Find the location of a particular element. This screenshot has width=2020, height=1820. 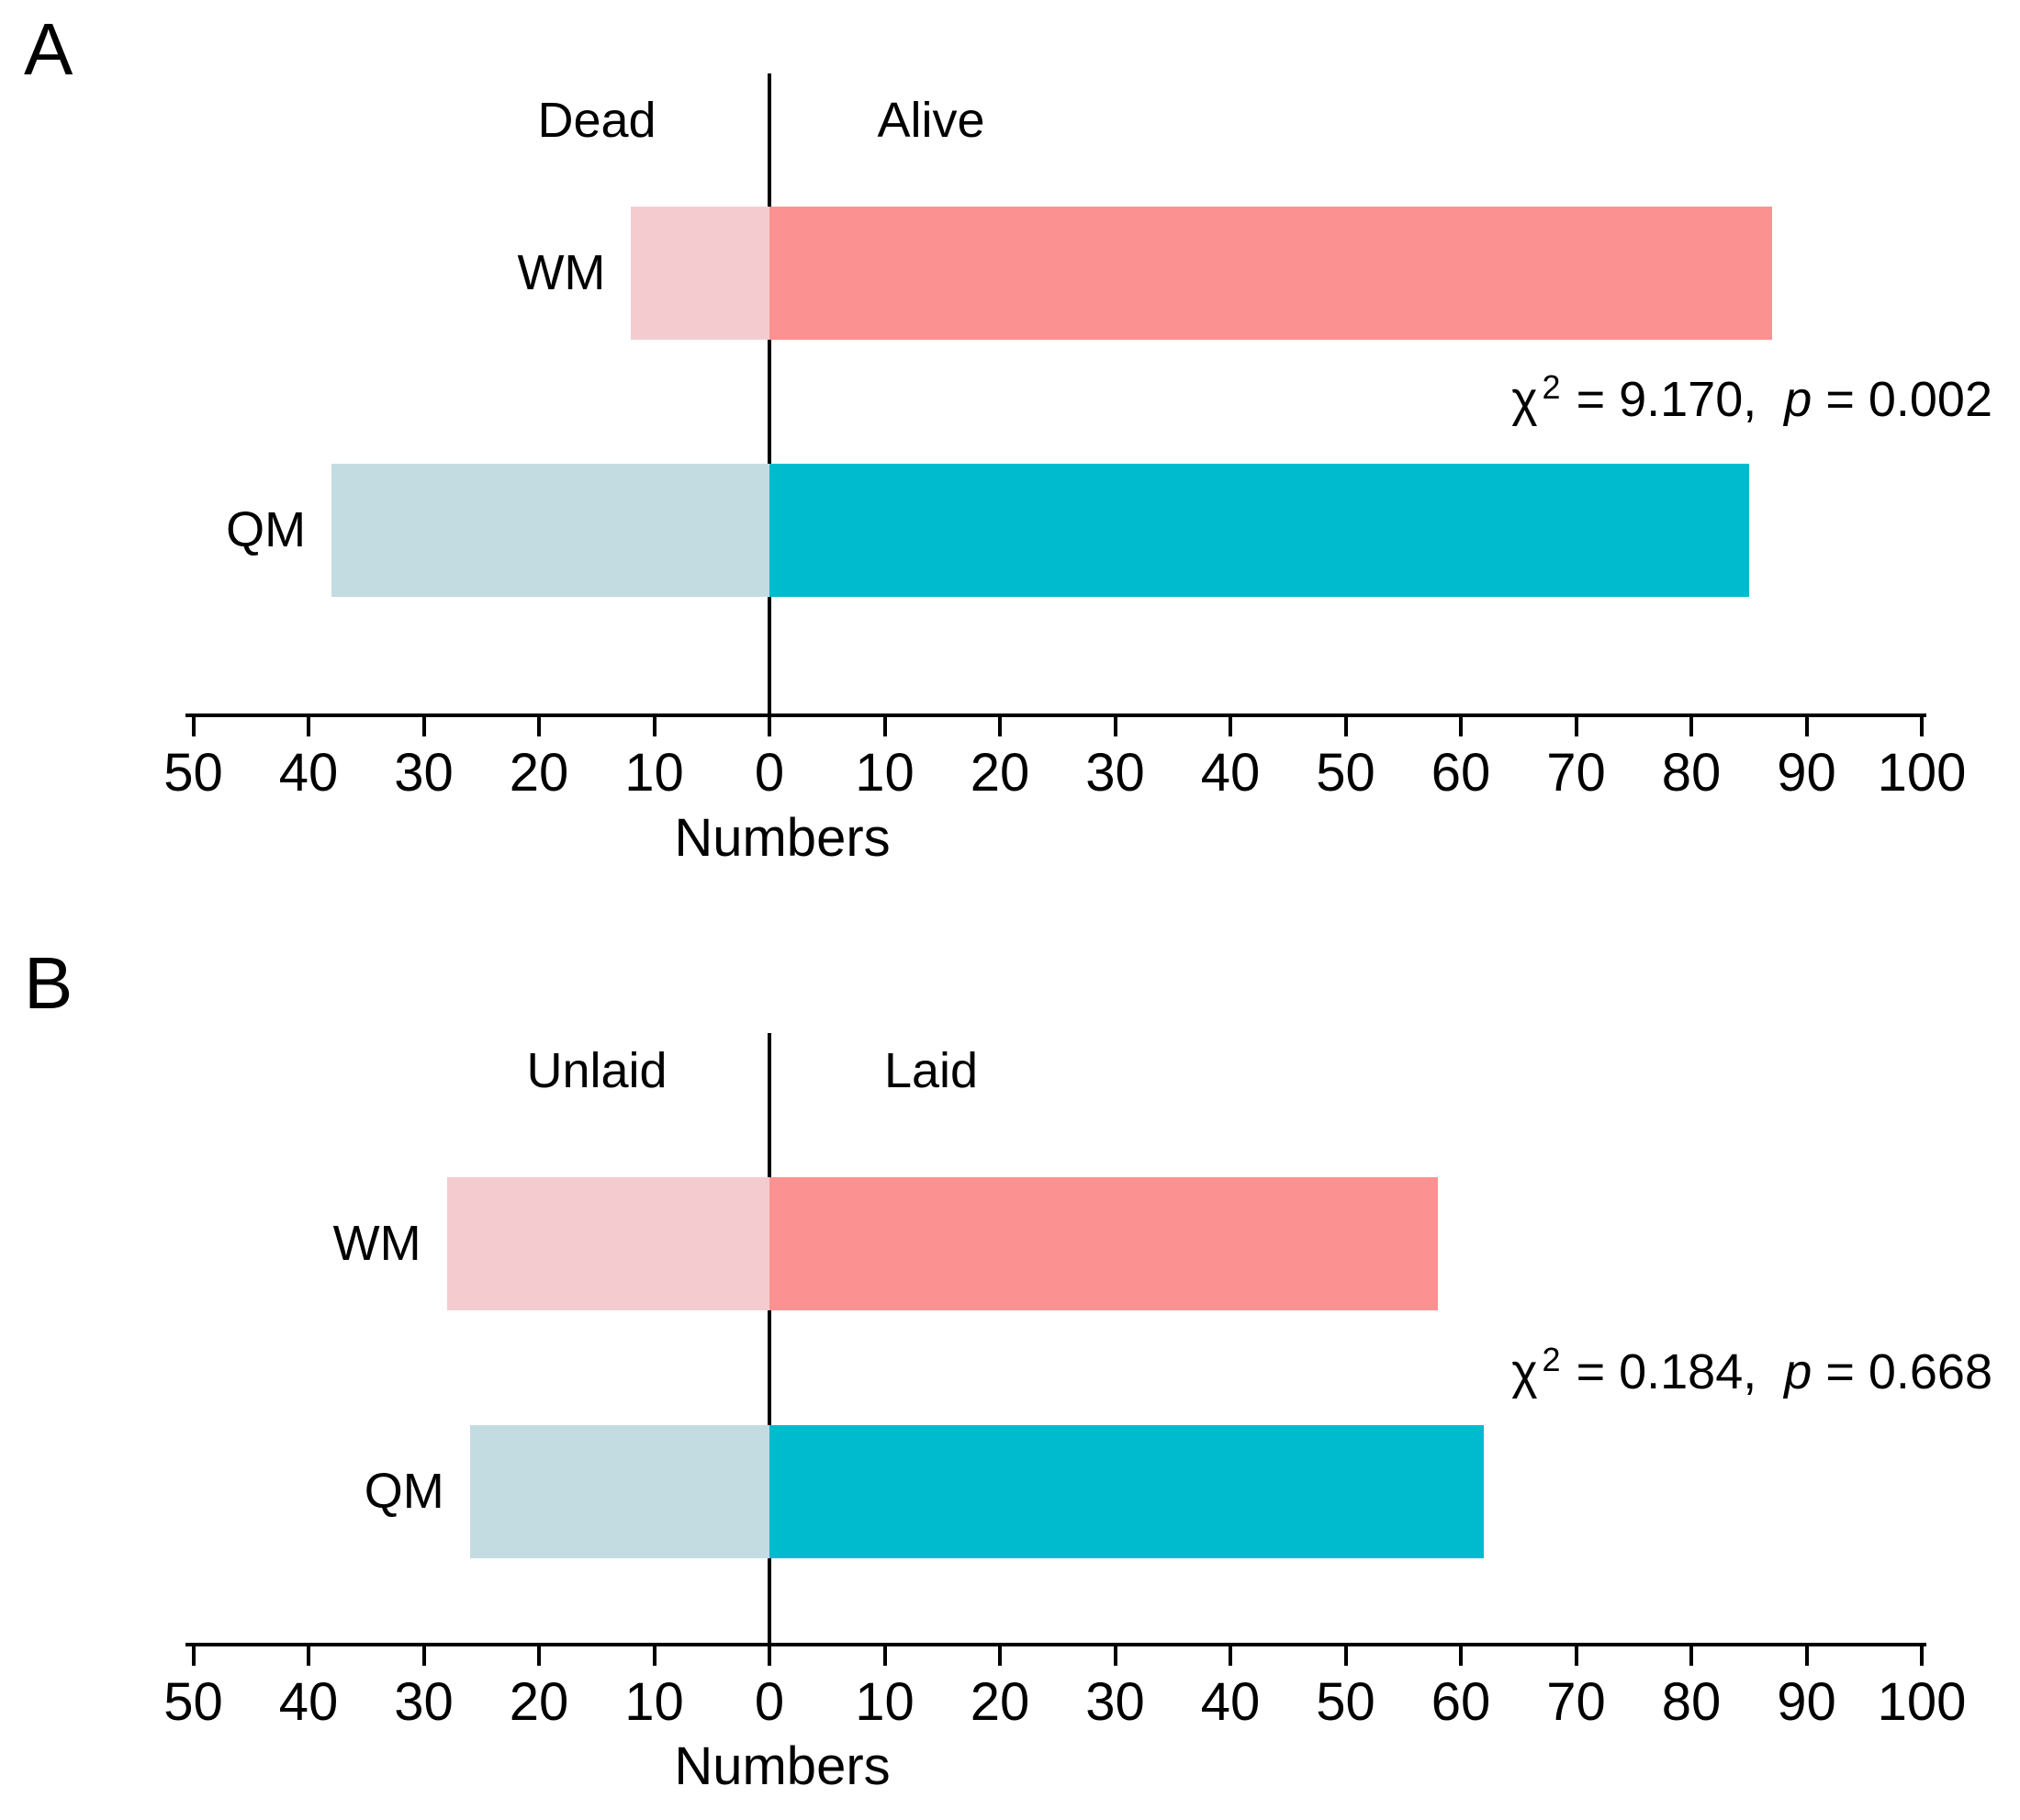

bar-wm-unlaid is located at coordinates (608, 1243).